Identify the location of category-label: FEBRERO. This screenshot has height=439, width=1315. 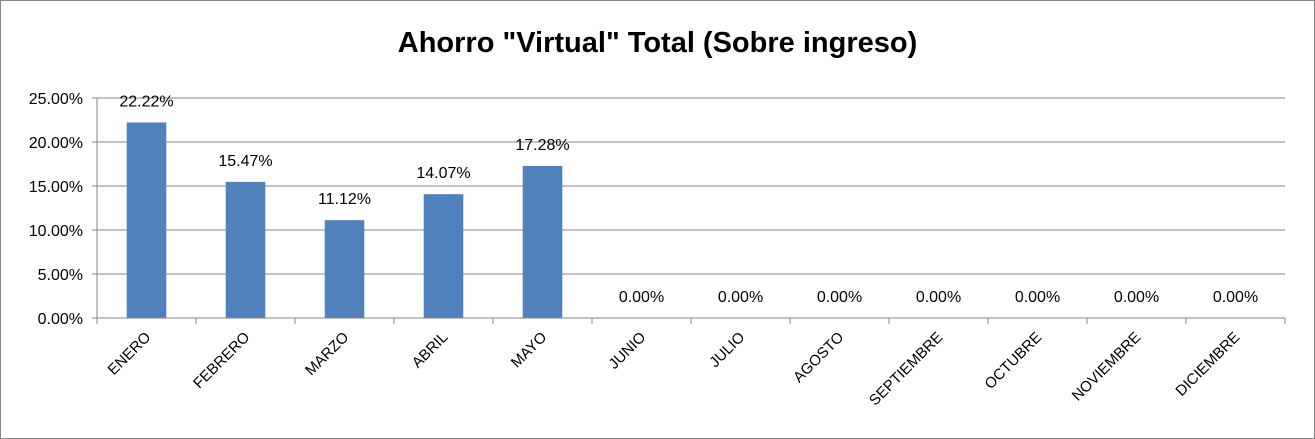
(221, 360).